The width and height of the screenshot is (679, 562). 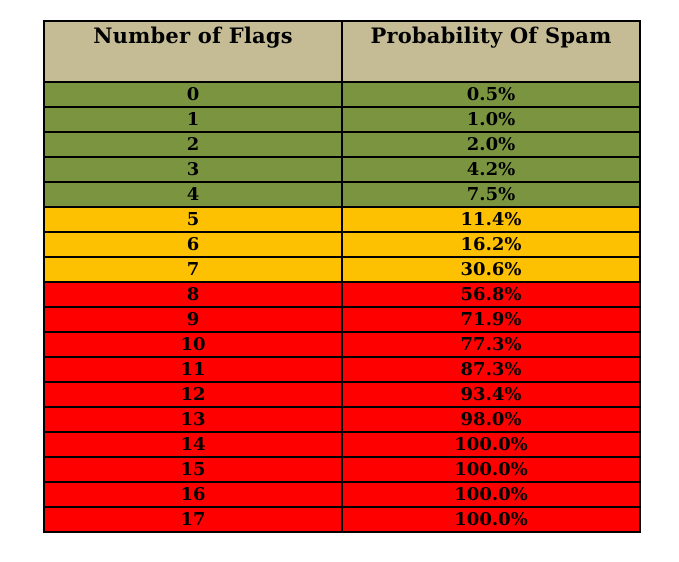 What do you see at coordinates (491, 244) in the screenshot?
I see `probability-cell: 16.2%` at bounding box center [491, 244].